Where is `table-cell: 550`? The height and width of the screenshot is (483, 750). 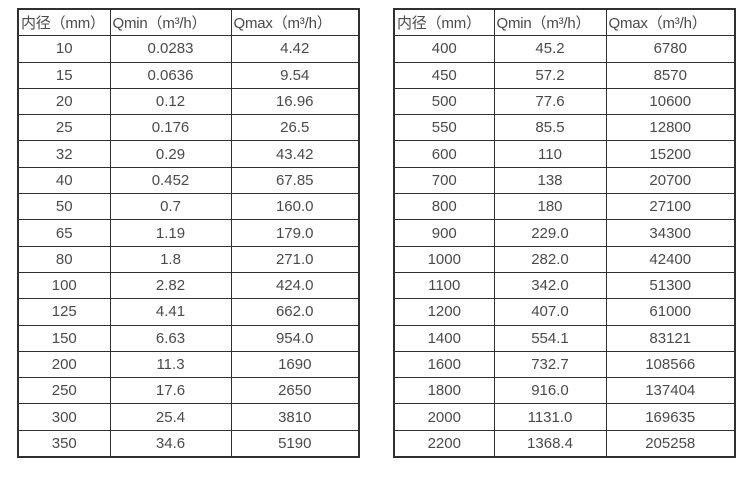 table-cell: 550 is located at coordinates (444, 128).